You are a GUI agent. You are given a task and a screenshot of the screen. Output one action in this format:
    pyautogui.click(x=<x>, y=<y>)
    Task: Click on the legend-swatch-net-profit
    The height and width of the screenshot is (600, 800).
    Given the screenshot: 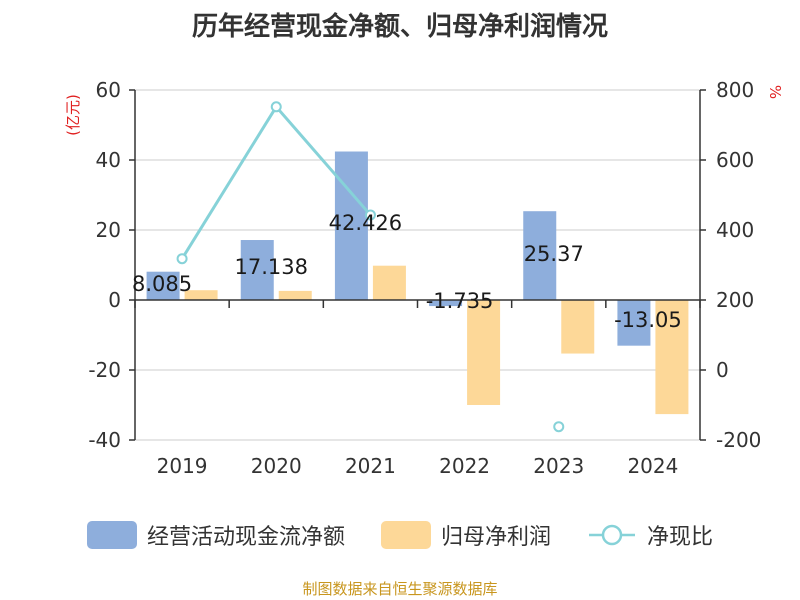 What is the action you would take?
    pyautogui.click(x=405, y=535)
    